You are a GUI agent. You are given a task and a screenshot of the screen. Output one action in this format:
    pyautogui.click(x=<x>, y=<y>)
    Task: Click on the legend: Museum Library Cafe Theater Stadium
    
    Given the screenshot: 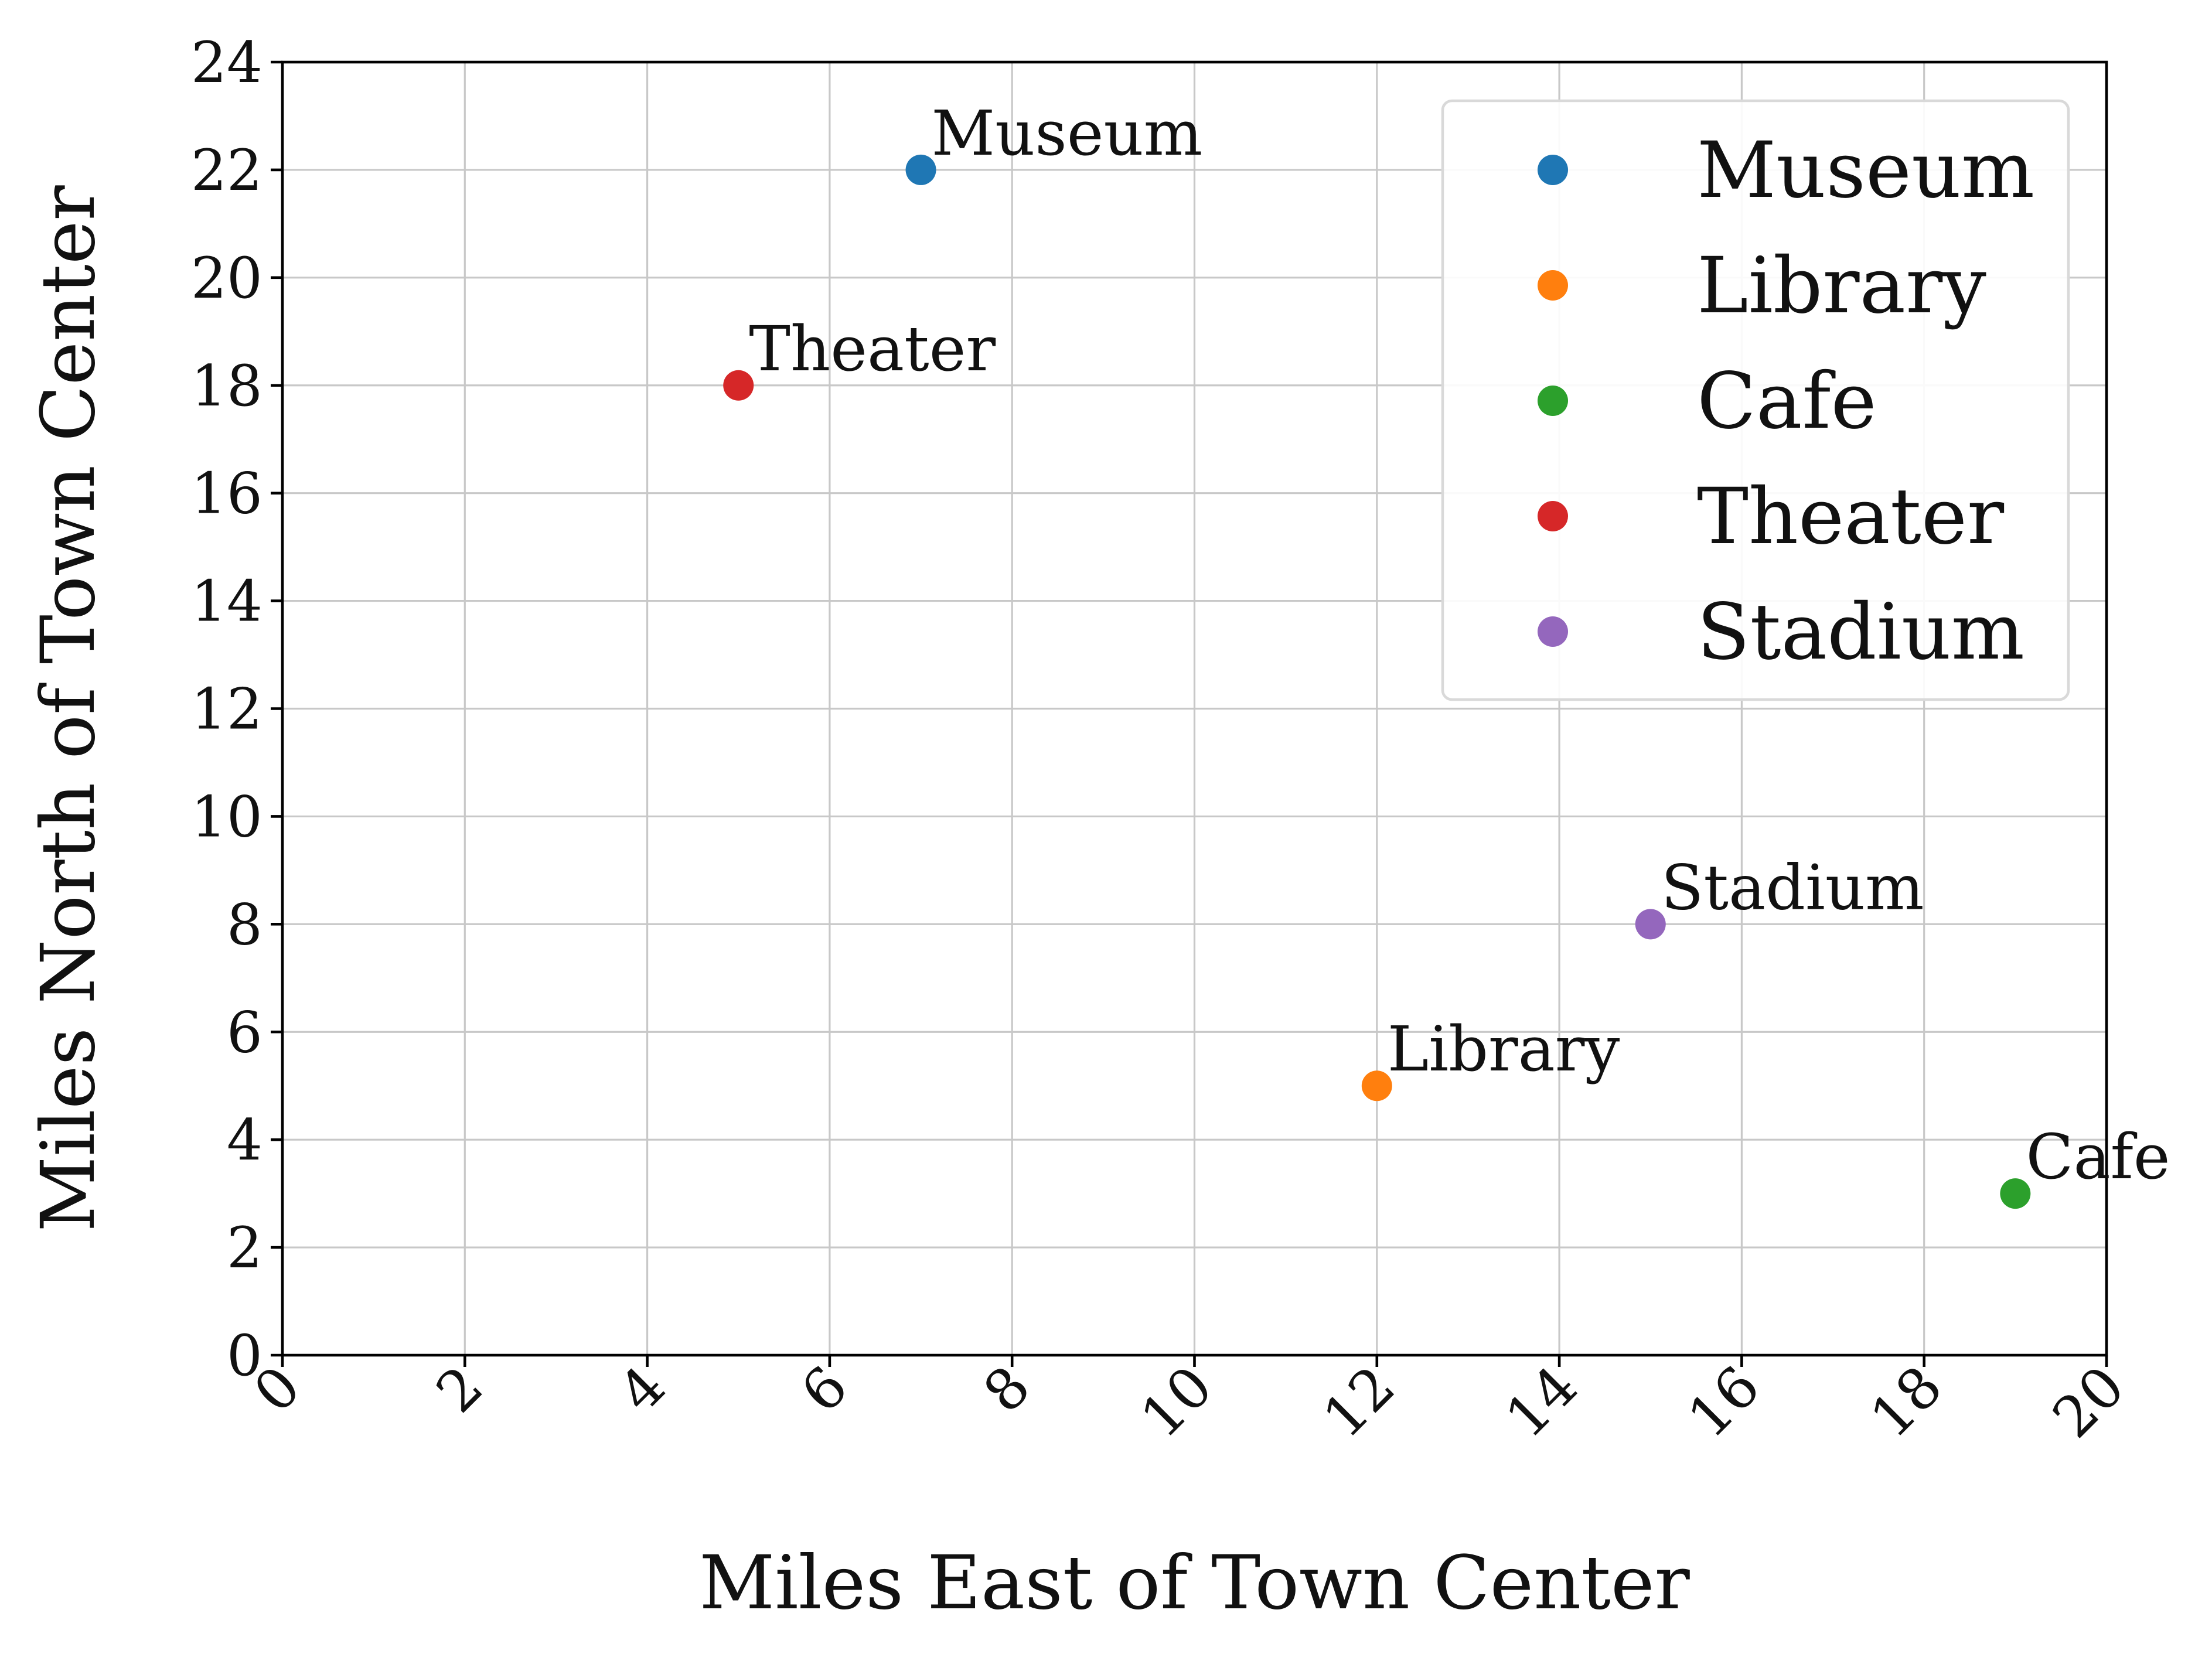 What is the action you would take?
    pyautogui.click(x=1755, y=400)
    